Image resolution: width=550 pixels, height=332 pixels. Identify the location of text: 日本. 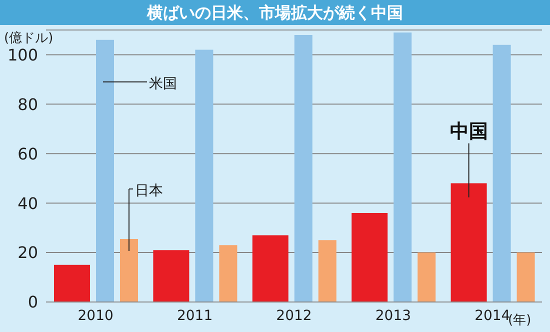
(149, 190).